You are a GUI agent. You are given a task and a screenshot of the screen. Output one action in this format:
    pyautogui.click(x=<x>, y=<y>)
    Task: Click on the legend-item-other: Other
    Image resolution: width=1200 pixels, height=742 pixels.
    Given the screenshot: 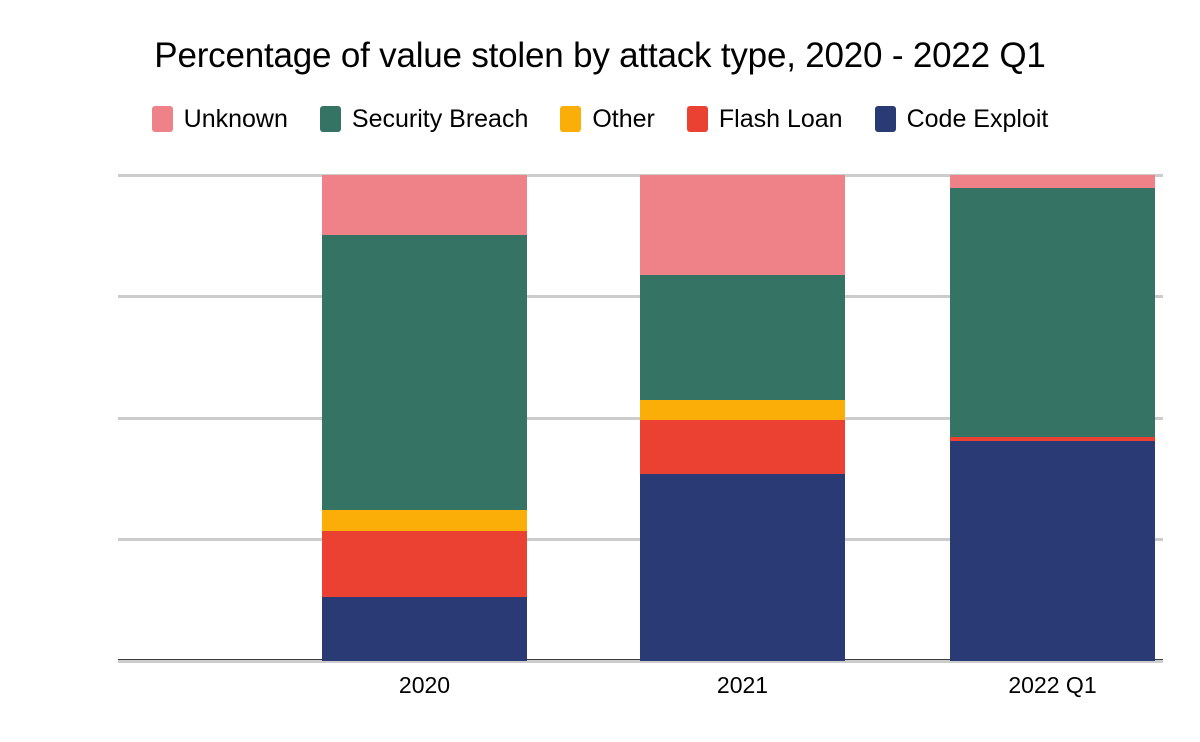 What is the action you would take?
    pyautogui.click(x=607, y=119)
    